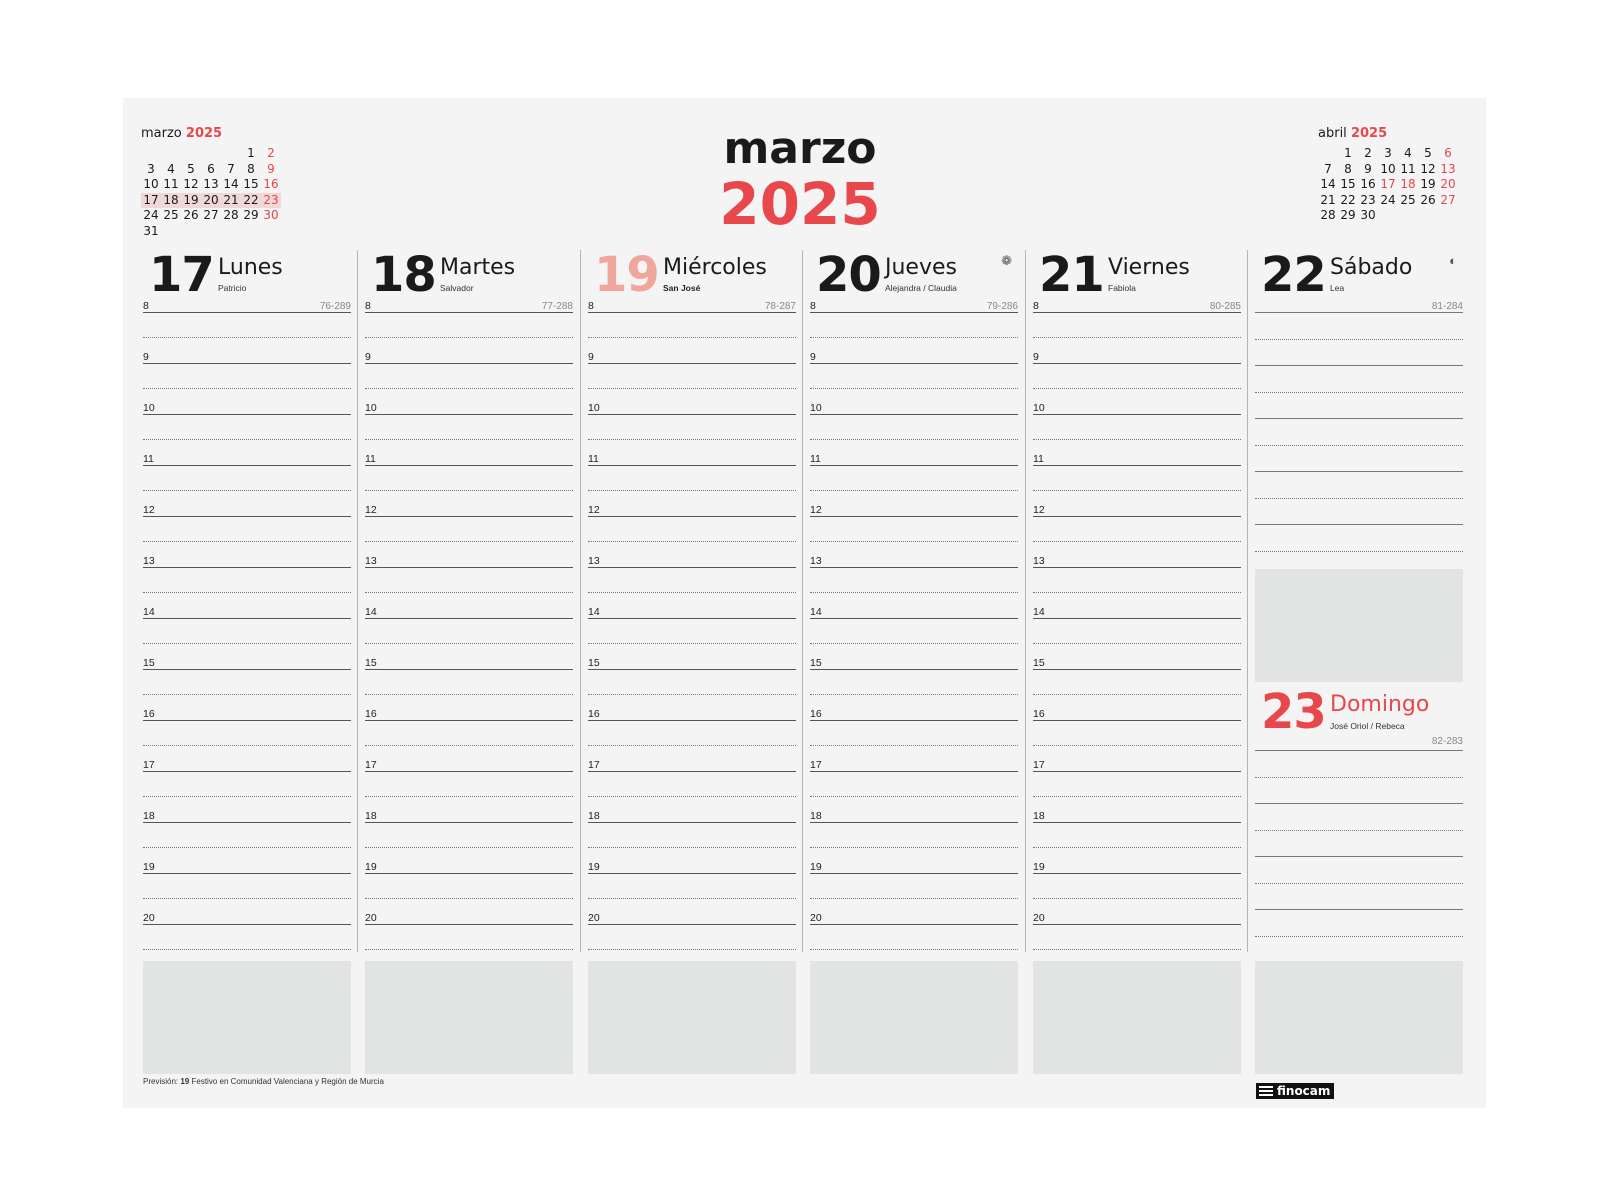 The height and width of the screenshot is (1200, 1600). Describe the element at coordinates (802, 601) in the screenshot. I see `column-divider` at that location.